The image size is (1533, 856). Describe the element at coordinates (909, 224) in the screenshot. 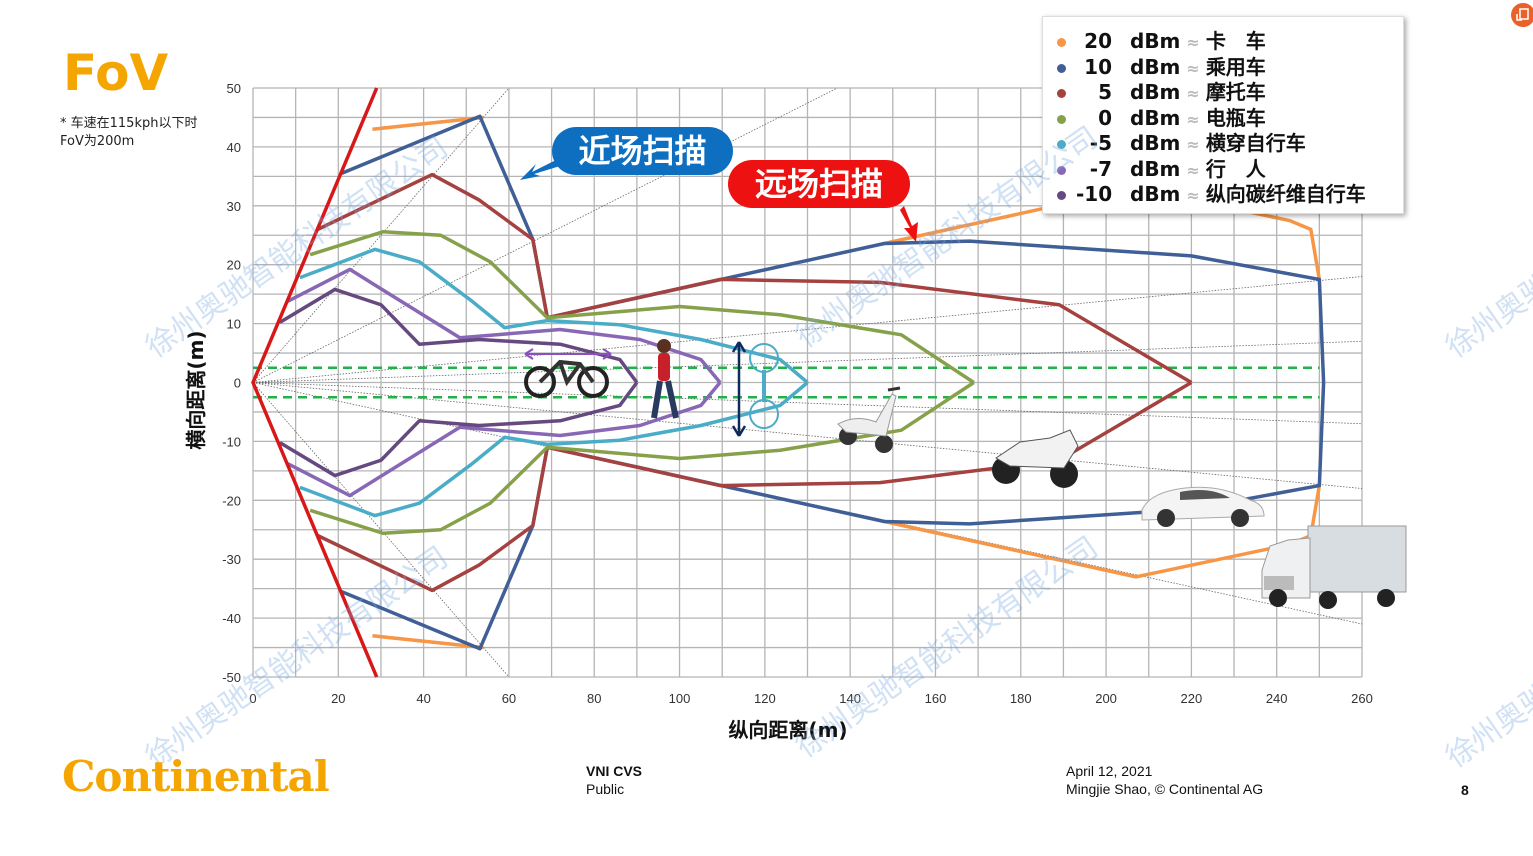

I see `far-callout-arrow` at that location.